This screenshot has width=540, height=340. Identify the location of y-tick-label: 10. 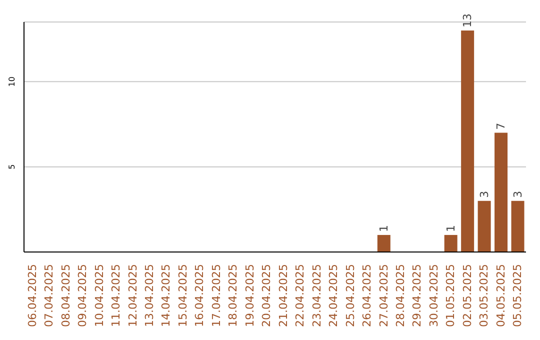
(12, 81).